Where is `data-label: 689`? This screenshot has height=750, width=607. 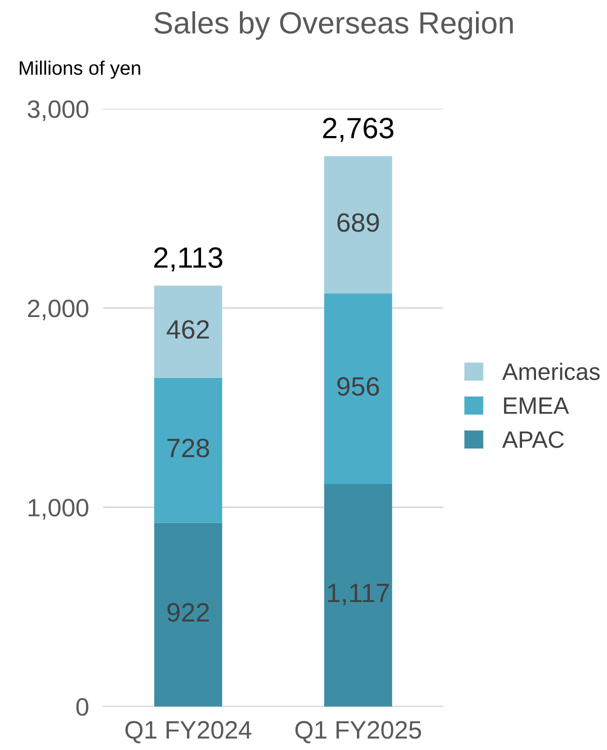 data-label: 689 is located at coordinates (358, 222).